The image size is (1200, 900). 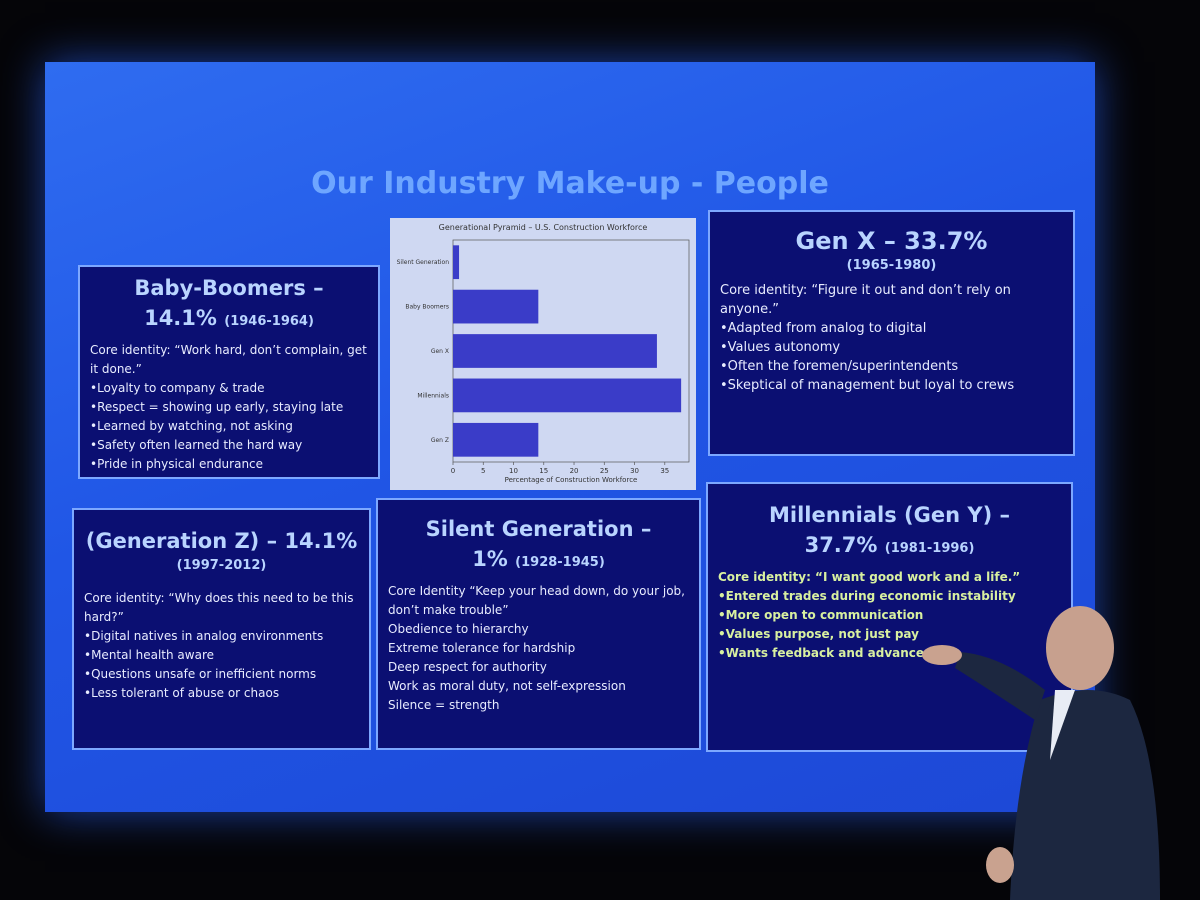 What do you see at coordinates (818, 634) in the screenshot?
I see `bullet: •Values purpose, not just pay` at bounding box center [818, 634].